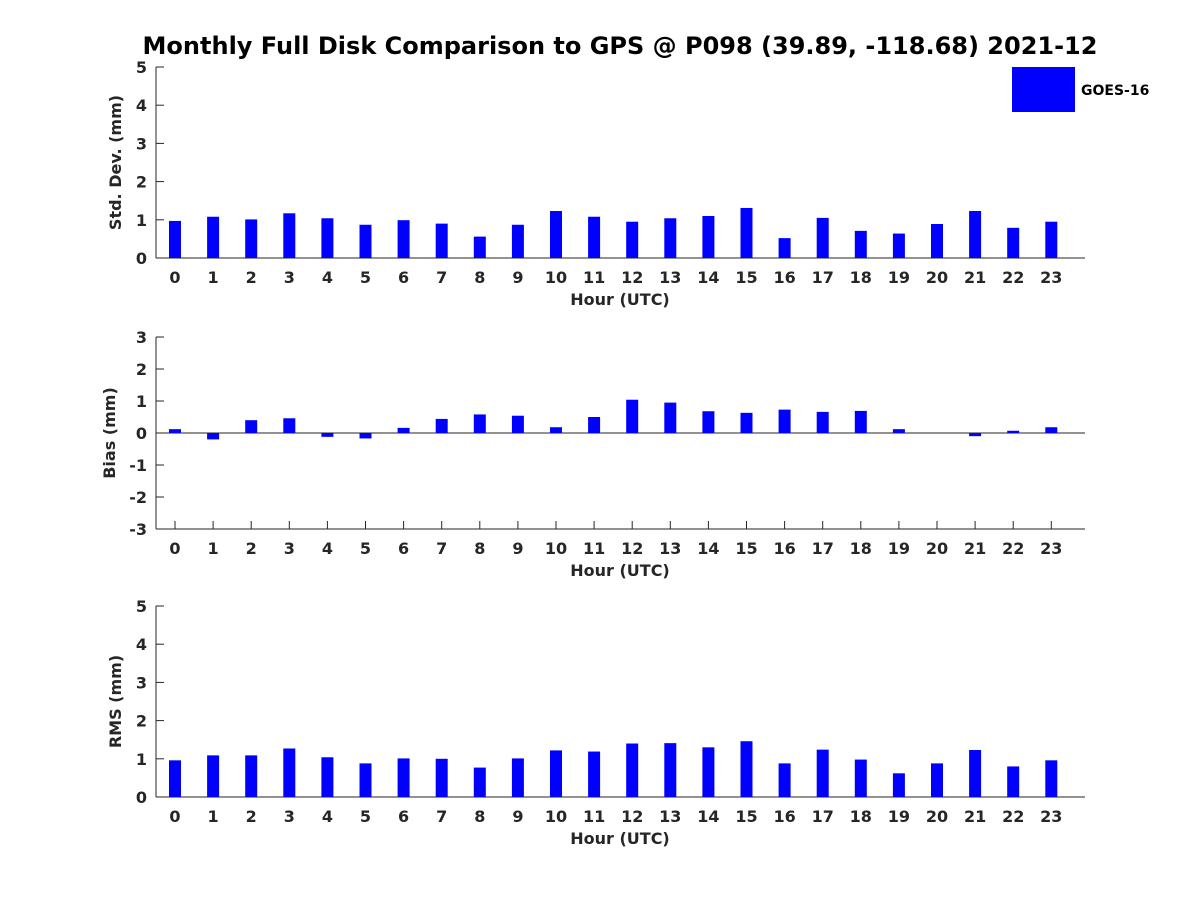 The image size is (1200, 900). Describe the element at coordinates (632, 548) in the screenshot. I see `x-tick-label: 12` at that location.